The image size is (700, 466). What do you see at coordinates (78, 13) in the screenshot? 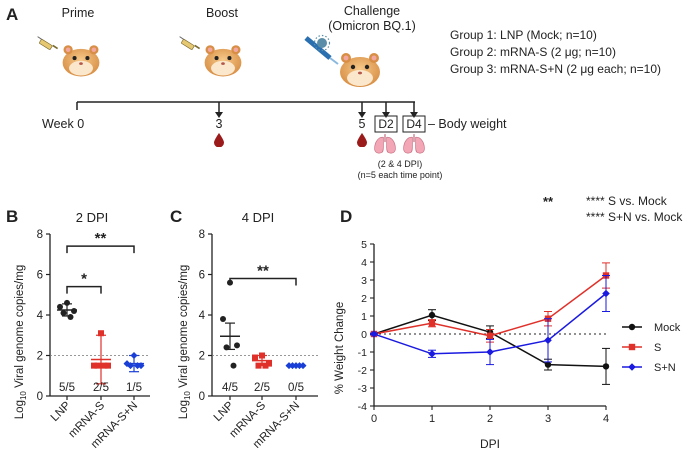
I see `stage-prime-label: Prime` at bounding box center [78, 13].